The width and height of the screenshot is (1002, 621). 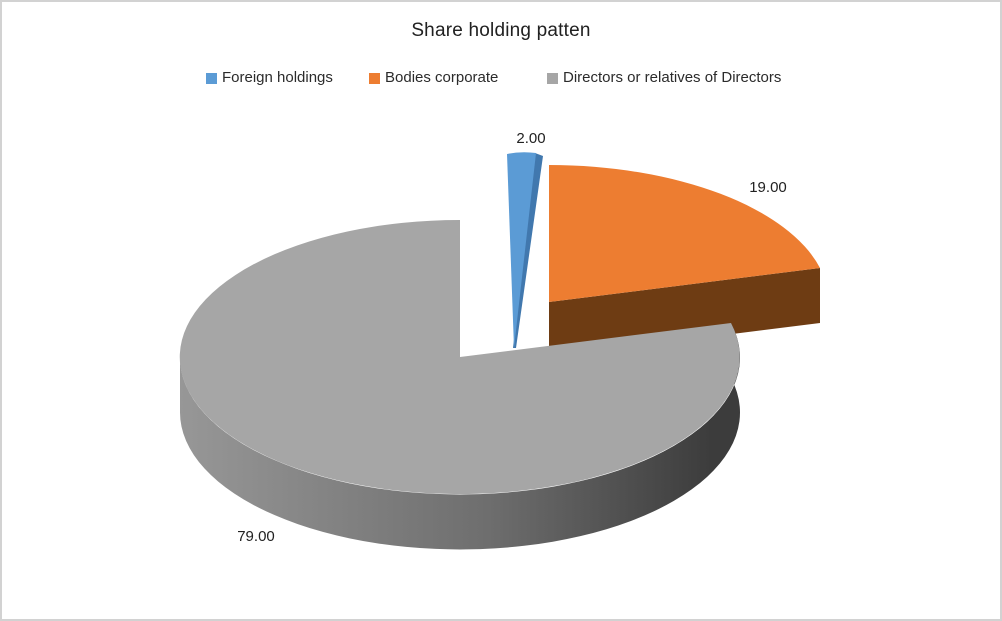 What do you see at coordinates (552, 78) in the screenshot?
I see `legend-swatch-directors` at bounding box center [552, 78].